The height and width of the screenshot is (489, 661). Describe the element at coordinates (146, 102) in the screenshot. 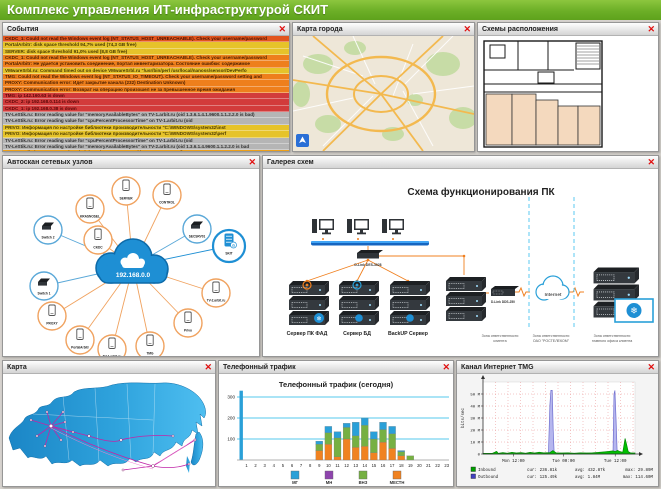

I see `event-row: CKDC_2: ip 192.168.0.114 is down` at that location.